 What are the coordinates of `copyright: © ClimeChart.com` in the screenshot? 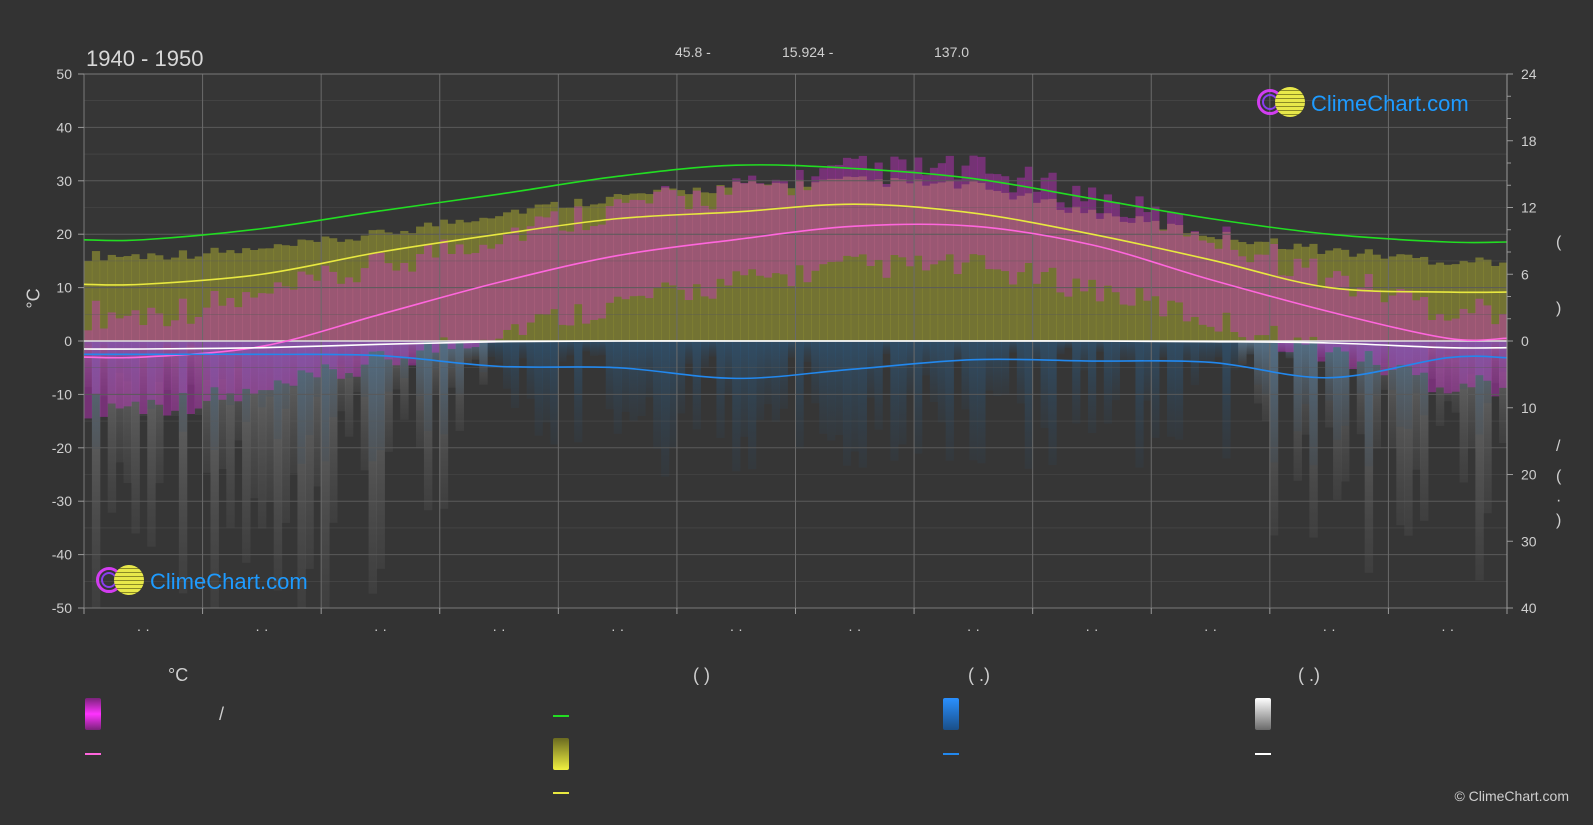 It's located at (1511, 796).